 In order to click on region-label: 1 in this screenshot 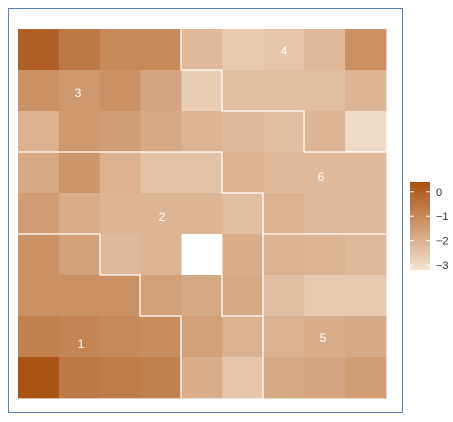, I will do `click(81, 344)`.